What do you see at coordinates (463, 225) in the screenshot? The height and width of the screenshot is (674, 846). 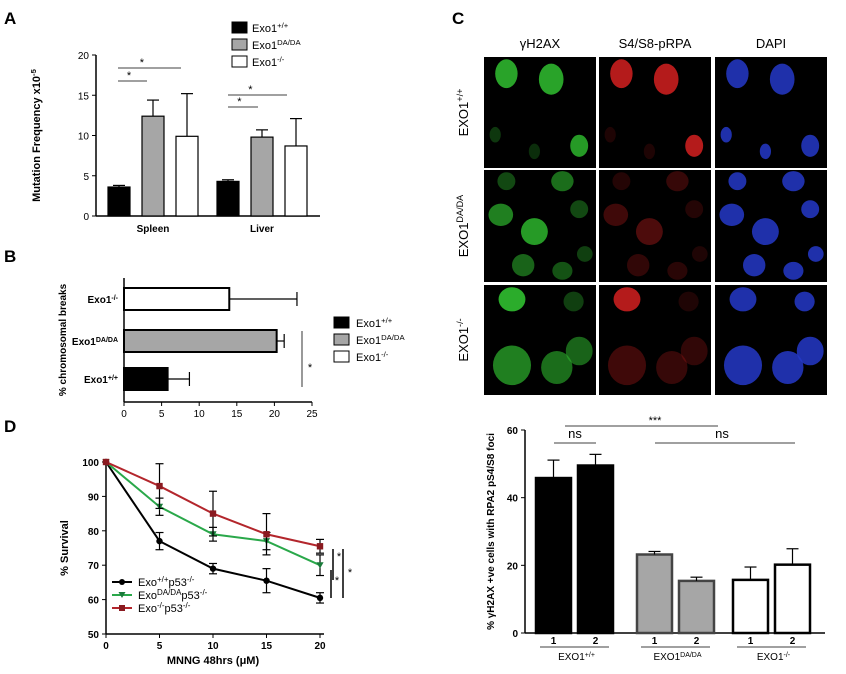 I see `row-label: EXO1DA/DA` at bounding box center [463, 225].